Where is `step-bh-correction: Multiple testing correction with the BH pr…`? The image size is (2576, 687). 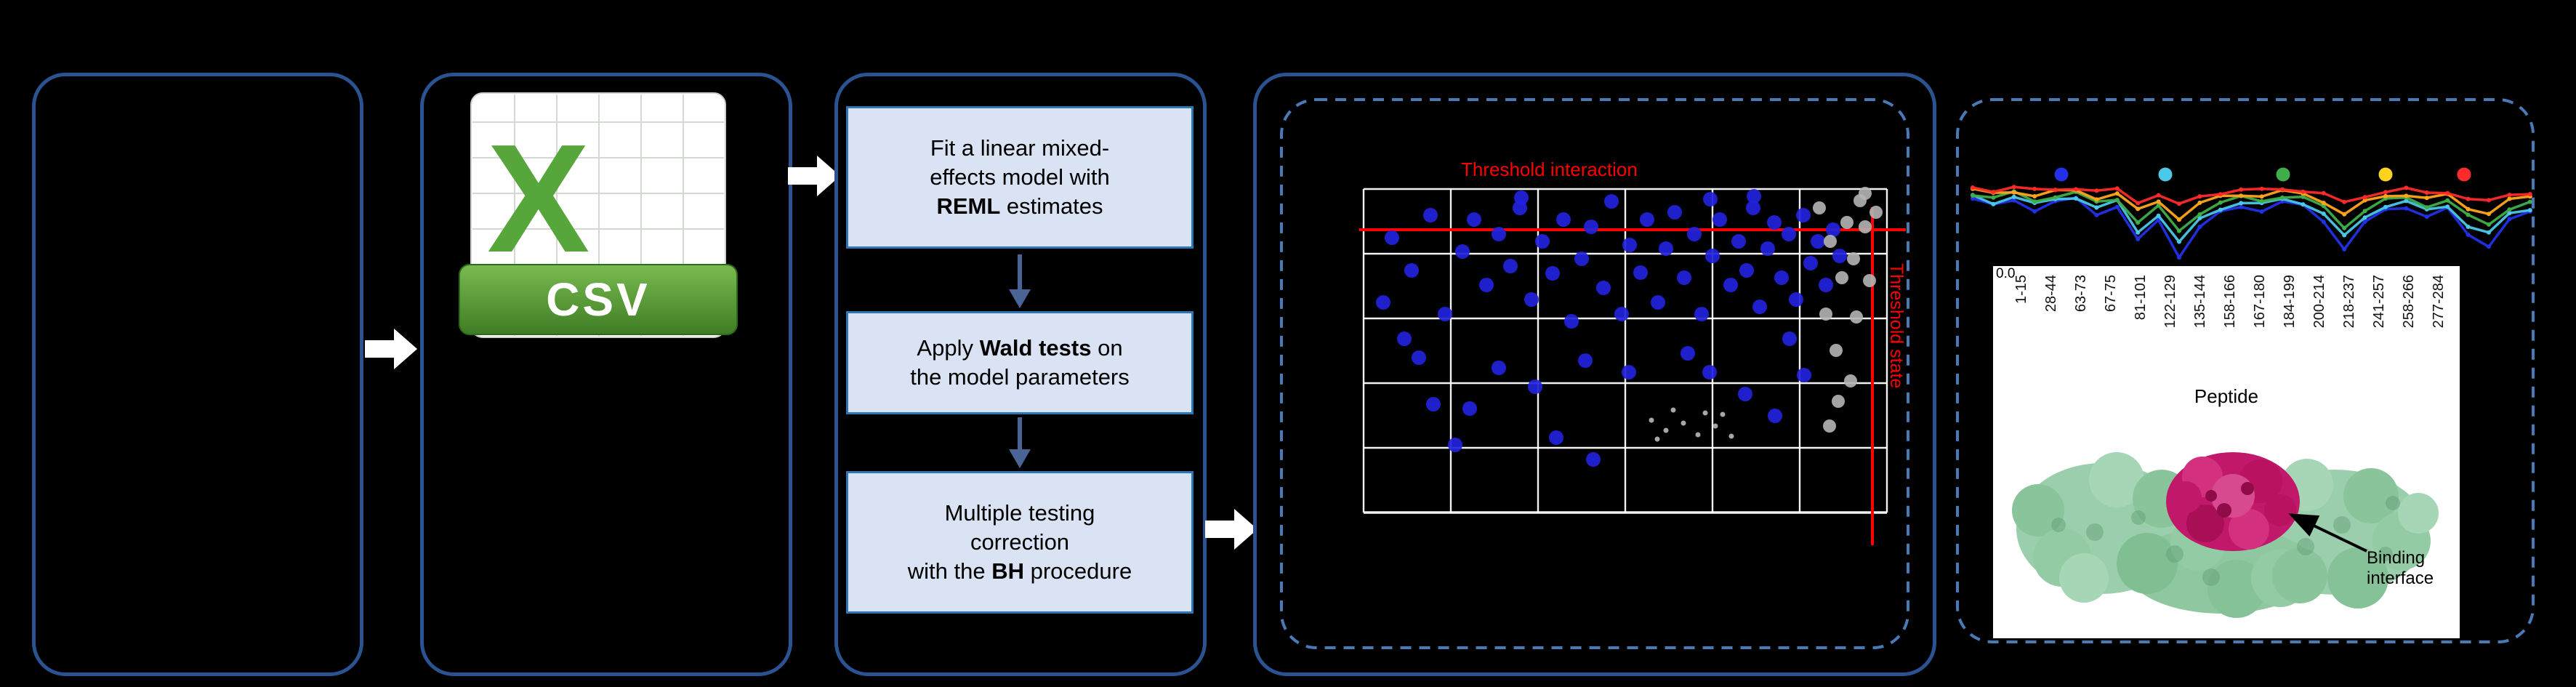
step-bh-correction: Multiple testing correction with the BH pr… is located at coordinates (1020, 542).